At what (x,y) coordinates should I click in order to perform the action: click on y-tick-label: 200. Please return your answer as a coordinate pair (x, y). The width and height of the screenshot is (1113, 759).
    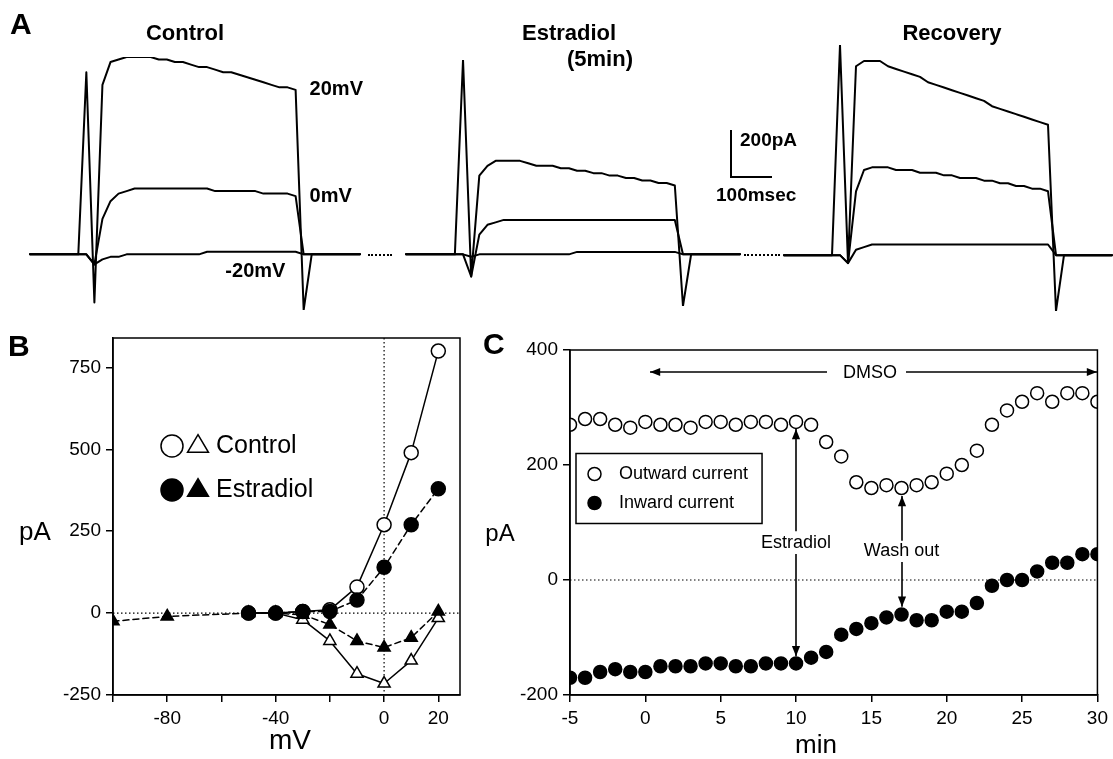
    Looking at the image, I should click on (542, 464).